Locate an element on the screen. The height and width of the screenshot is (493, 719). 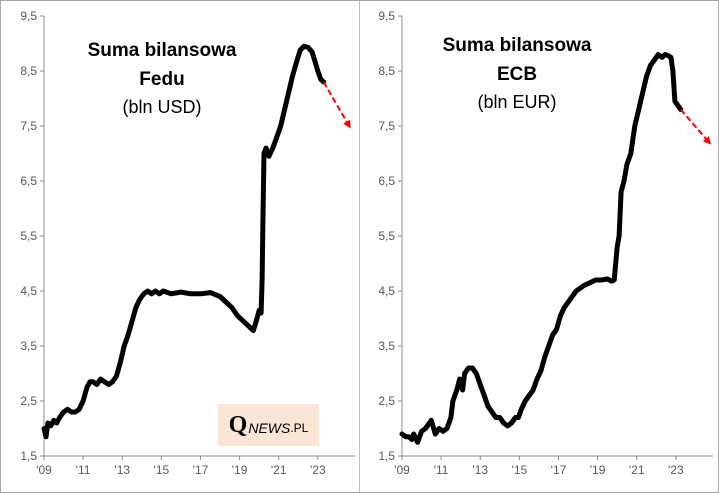
fed-y-tick-labels: 9,5 8,5 7,5 6,5 5,5 4,5 3,5 2,5 1,5 is located at coordinates (32, 236).